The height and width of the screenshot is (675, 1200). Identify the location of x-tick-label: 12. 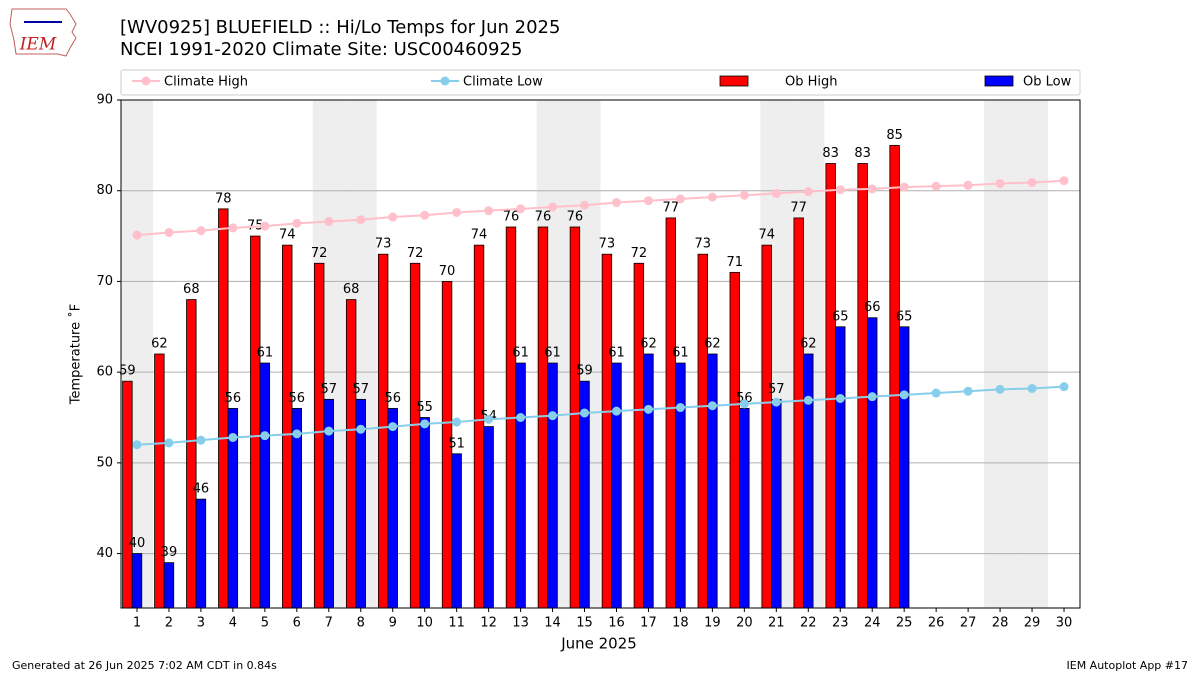
(488, 623).